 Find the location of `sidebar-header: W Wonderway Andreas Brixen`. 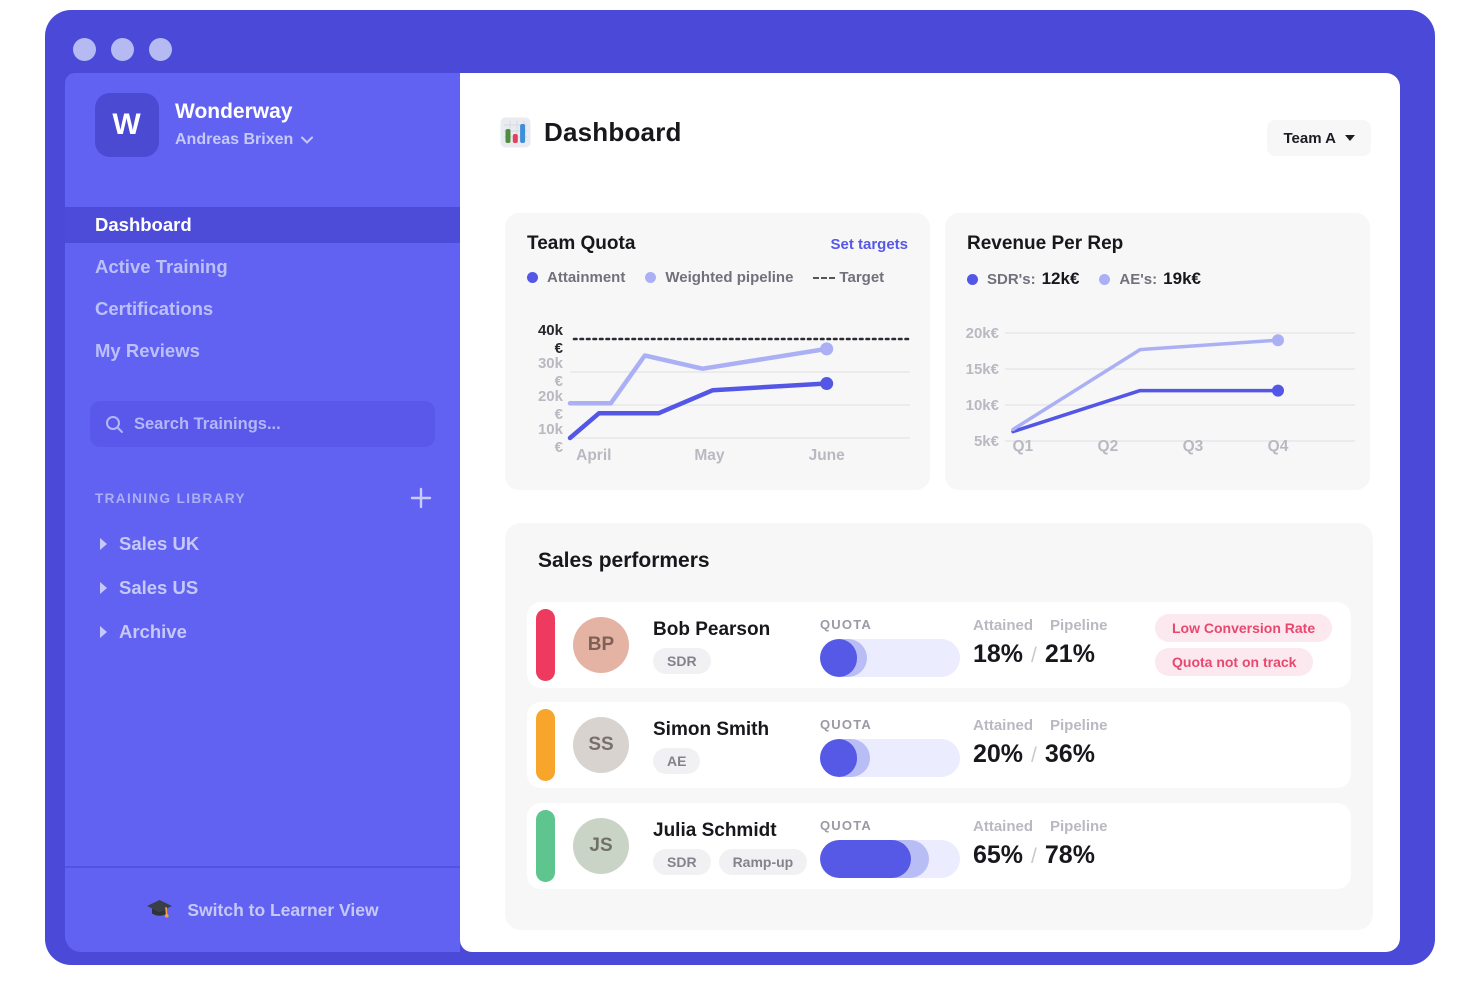

sidebar-header: W Wonderway Andreas Brixen is located at coordinates (262, 140).